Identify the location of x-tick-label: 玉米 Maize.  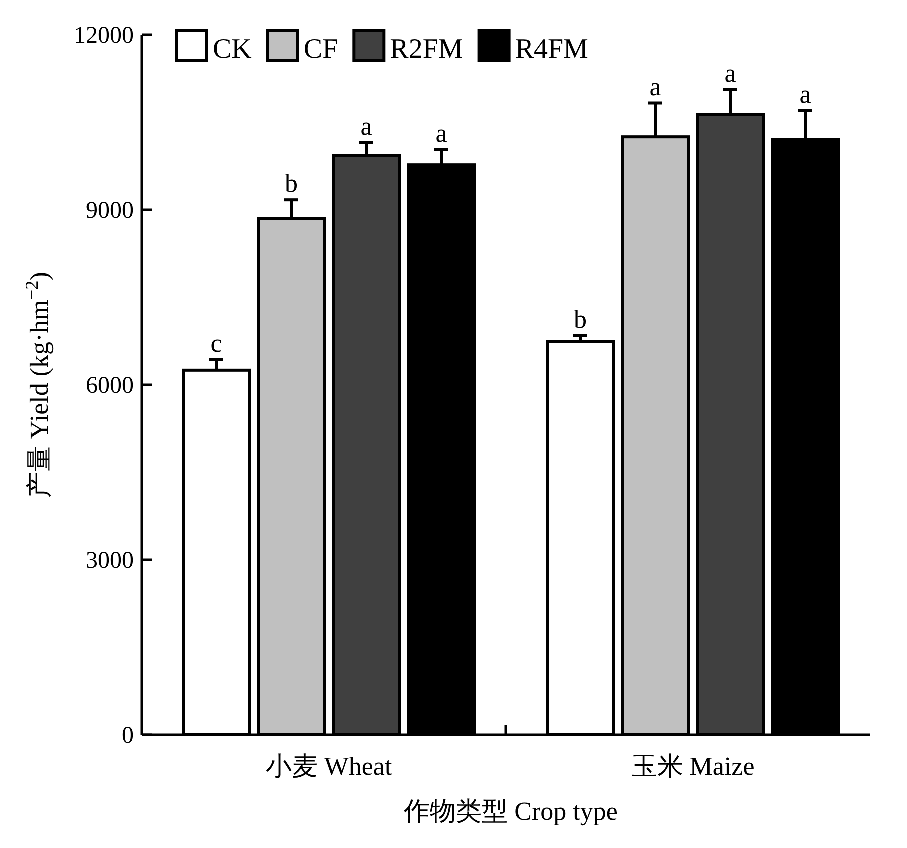
(693, 766).